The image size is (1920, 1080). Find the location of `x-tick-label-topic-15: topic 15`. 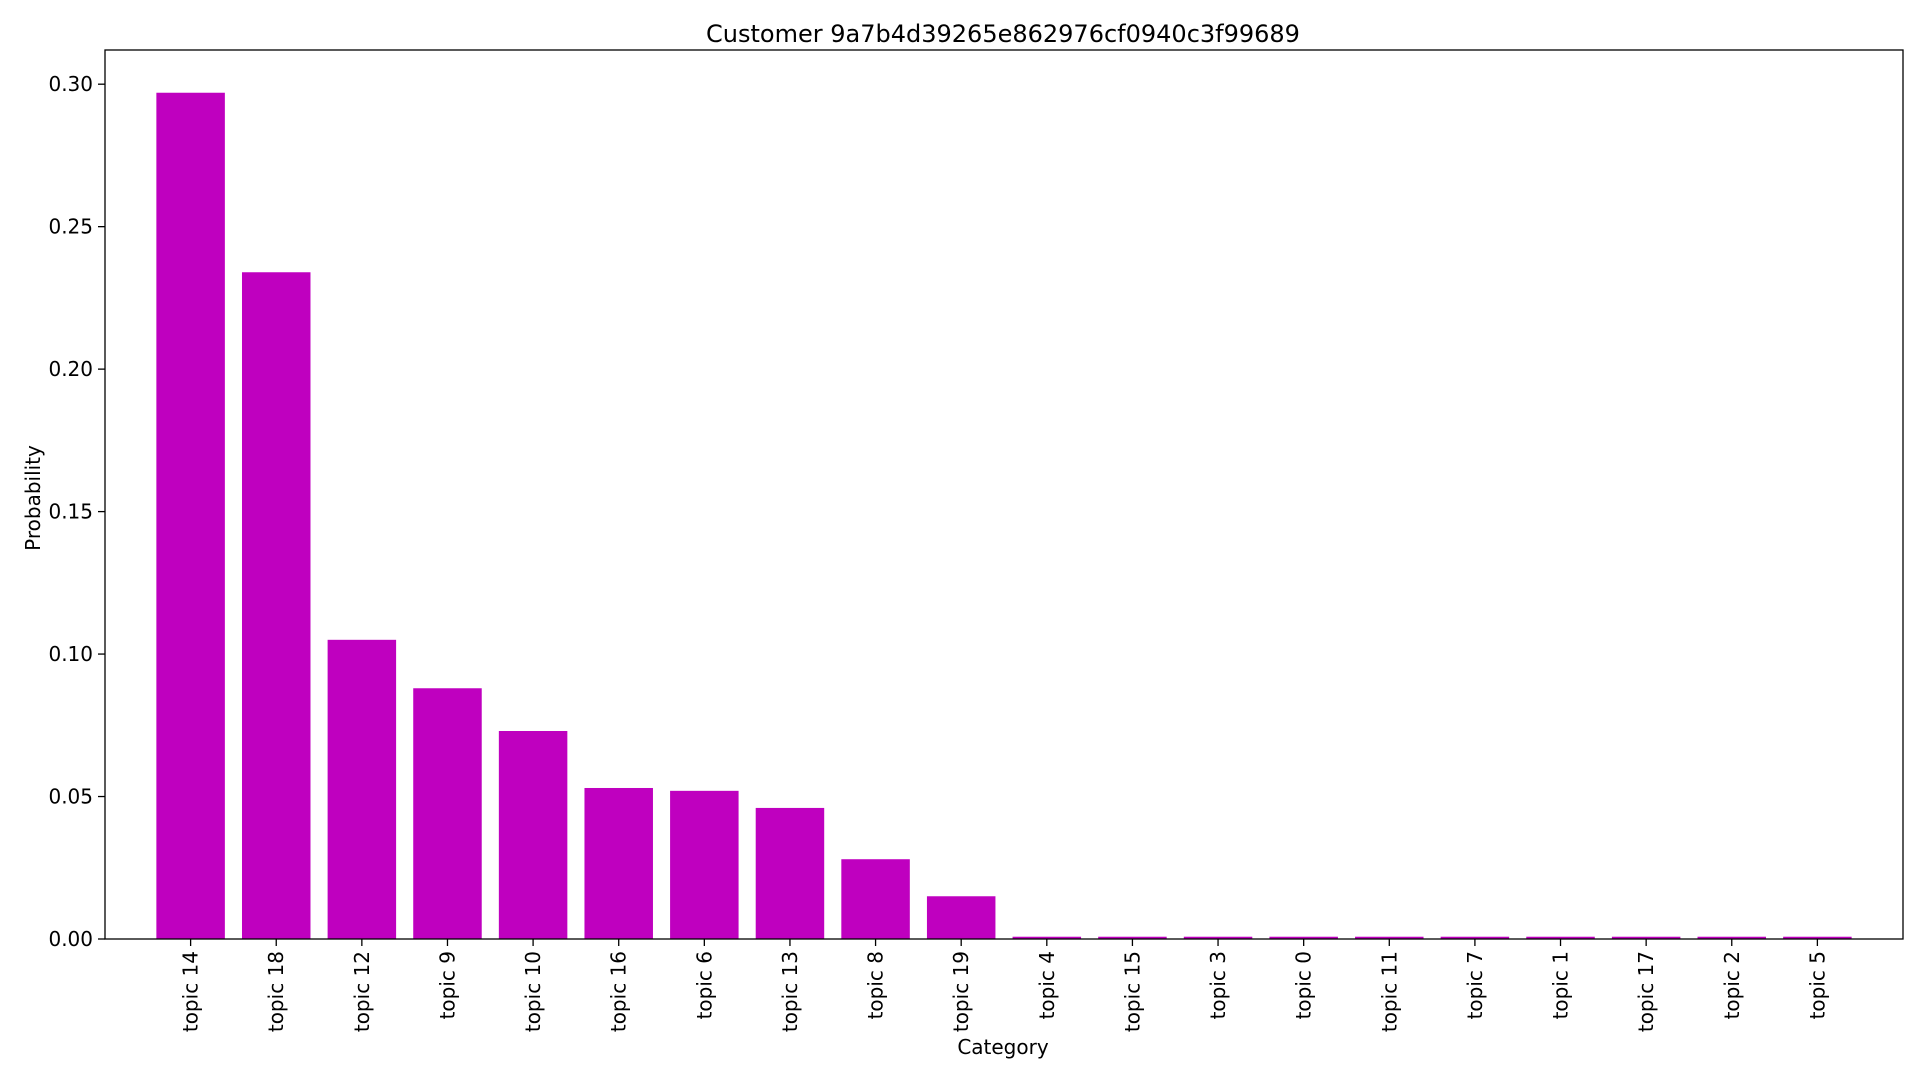

x-tick-label-topic-15: topic 15 is located at coordinates (1132, 991).